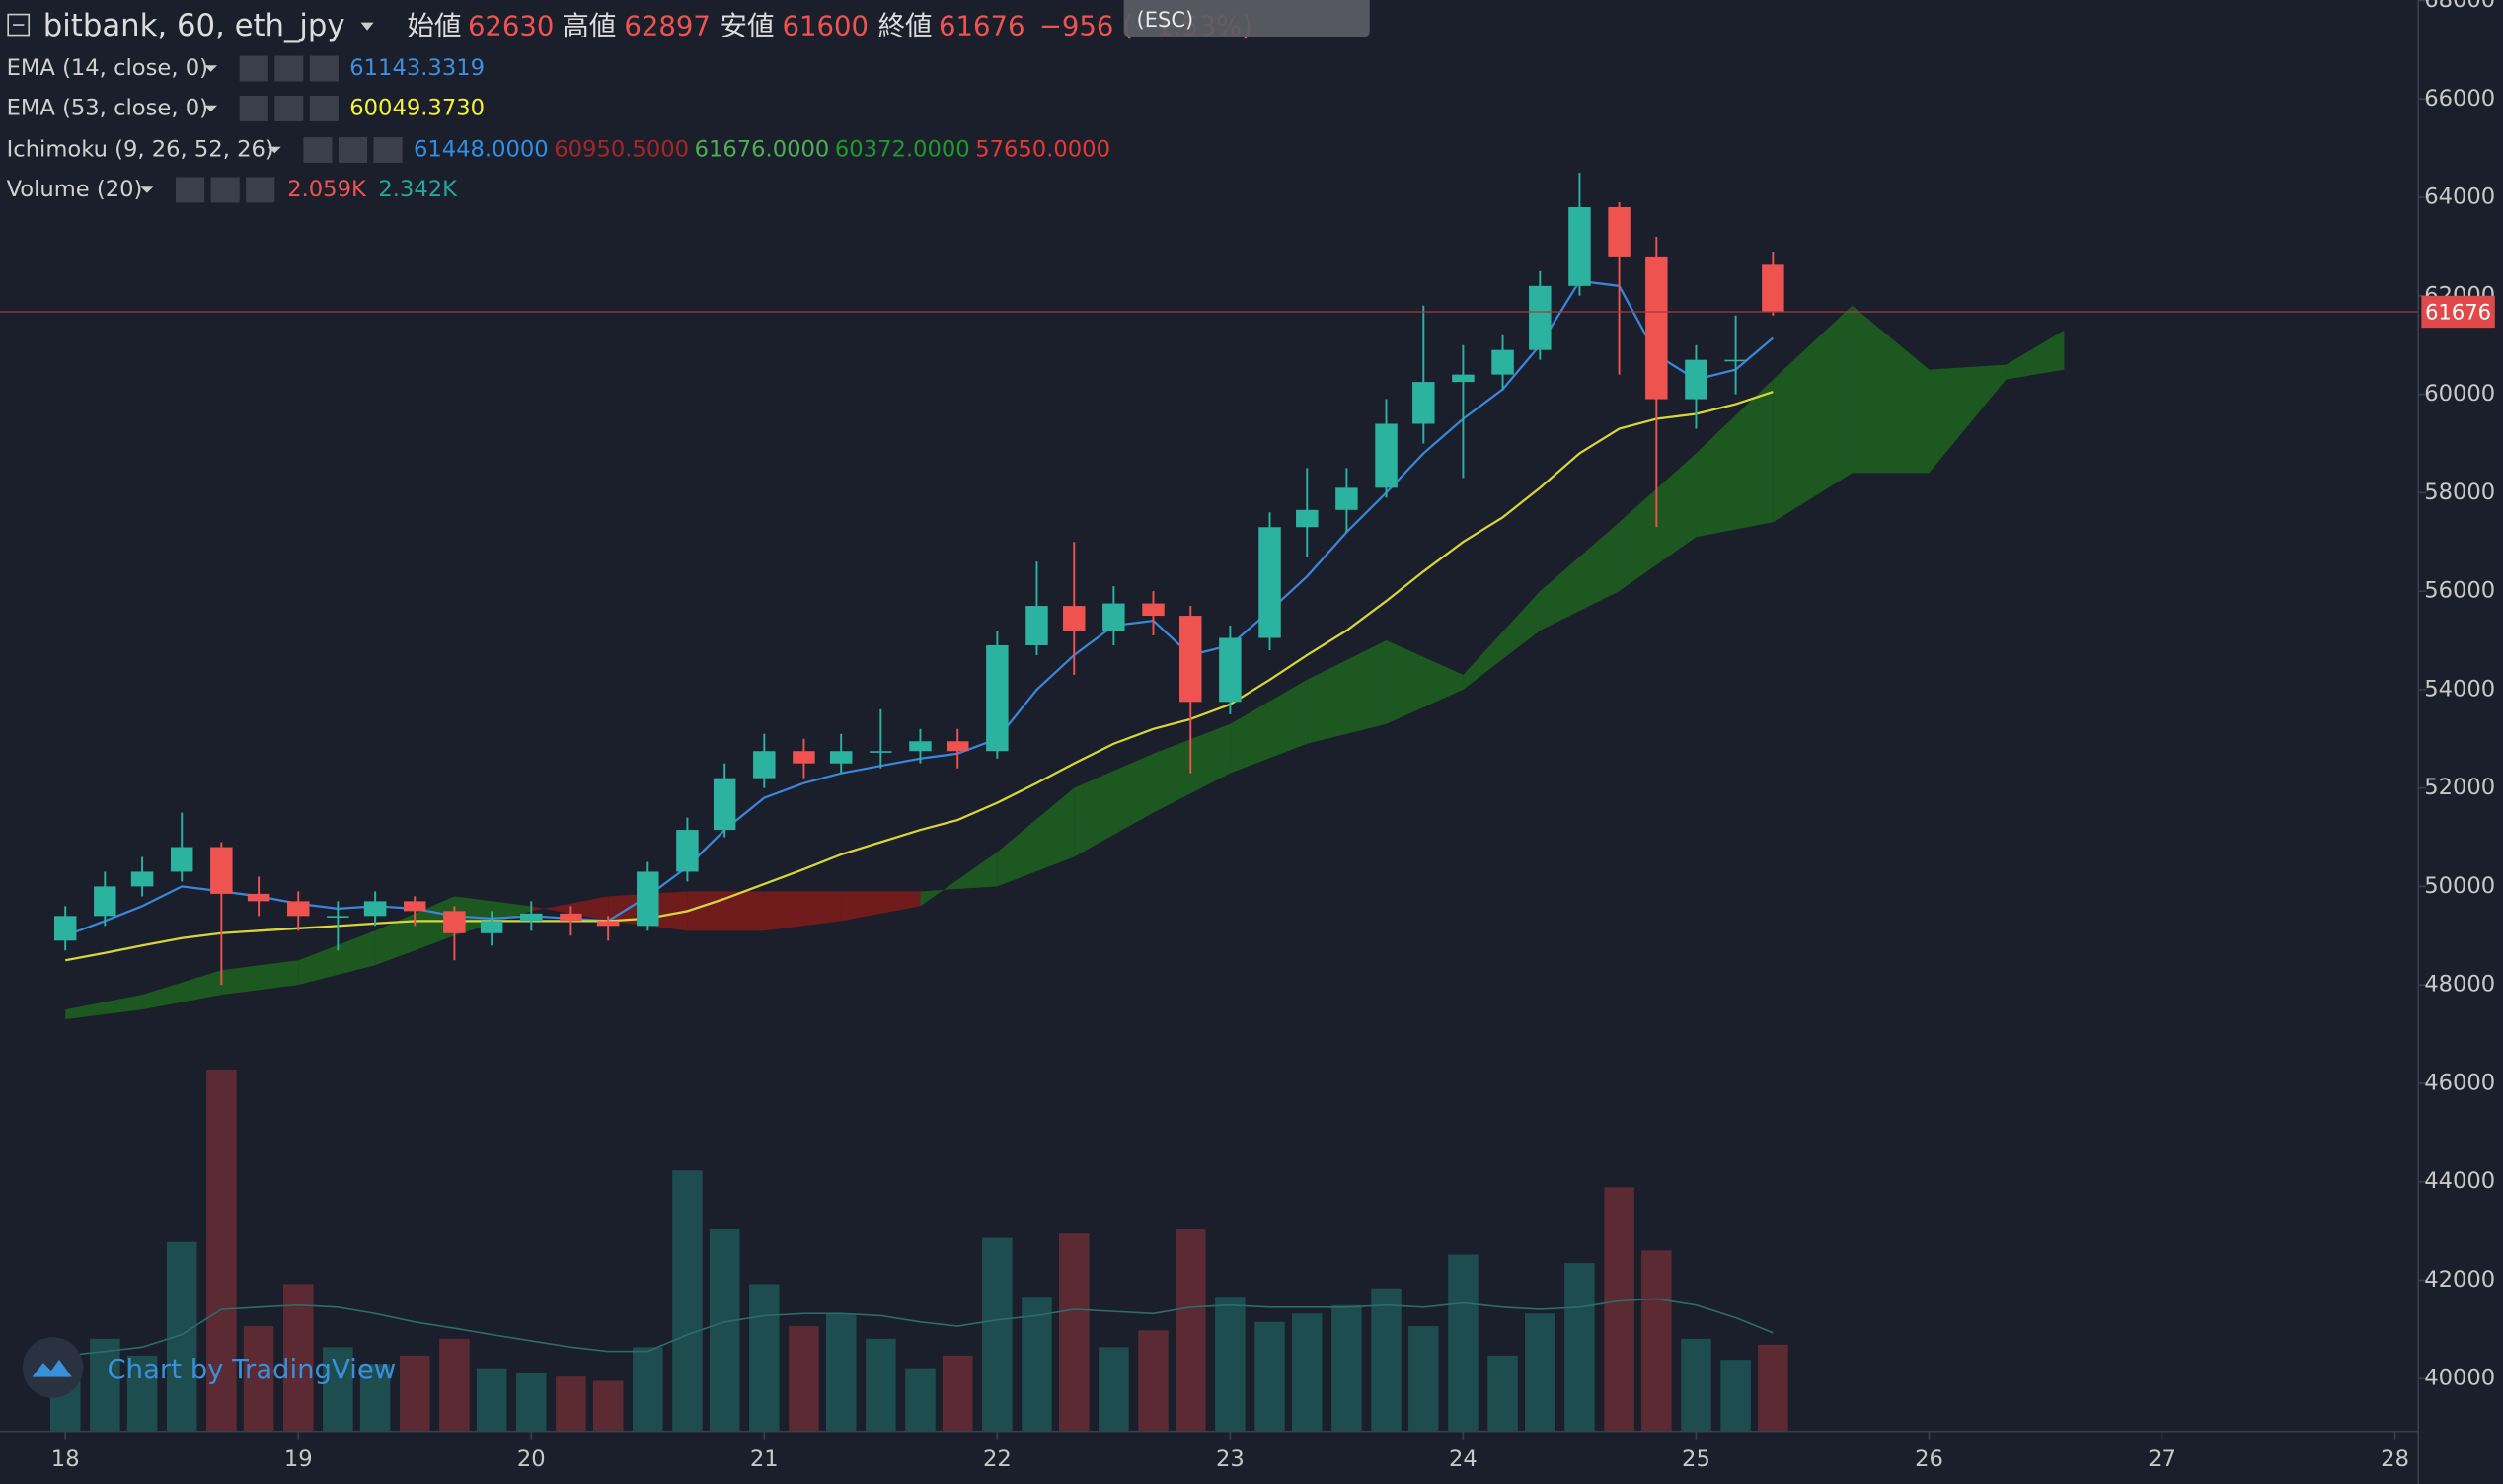  Describe the element at coordinates (1929, 1459) in the screenshot. I see `x-tick-label: 26` at that location.